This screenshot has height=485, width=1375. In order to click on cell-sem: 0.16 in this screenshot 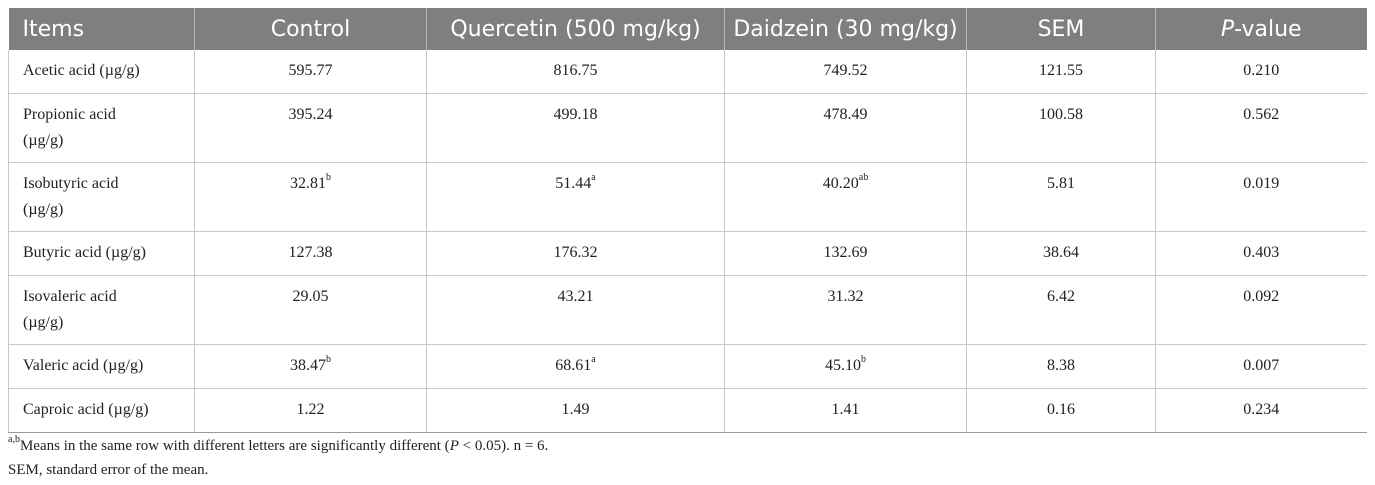, I will do `click(1061, 409)`.